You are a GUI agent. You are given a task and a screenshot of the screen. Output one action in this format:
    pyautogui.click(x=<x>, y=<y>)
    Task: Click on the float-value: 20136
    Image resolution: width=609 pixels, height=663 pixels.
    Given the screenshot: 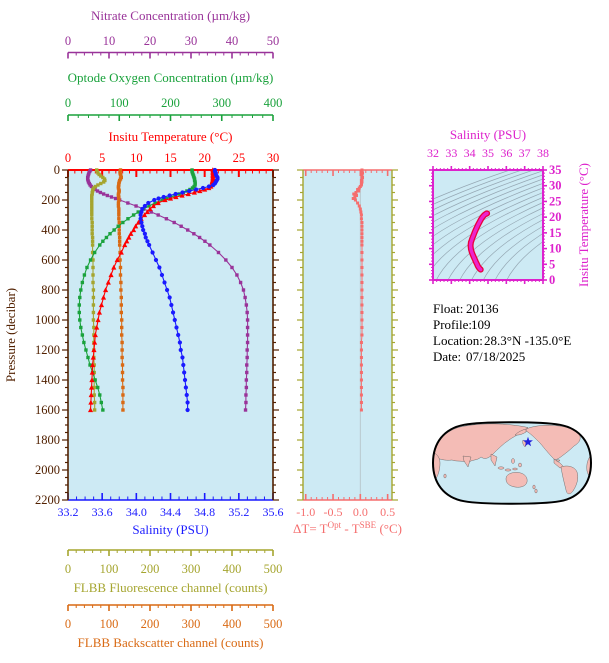 What is the action you would take?
    pyautogui.click(x=482, y=308)
    